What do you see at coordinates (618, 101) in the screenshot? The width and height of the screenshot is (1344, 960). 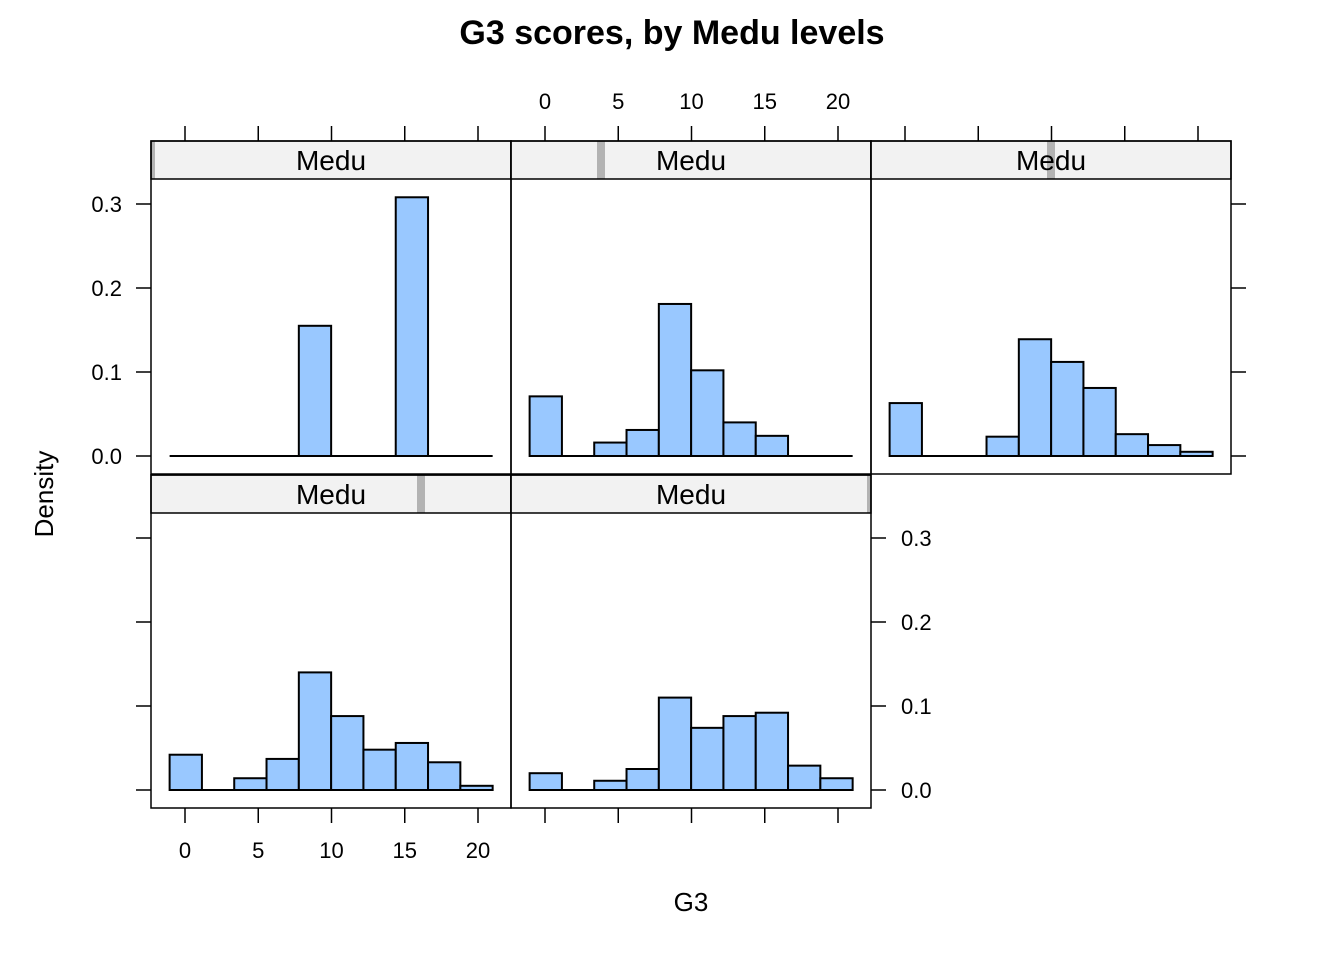 I see `x-tick-label-top: 5` at bounding box center [618, 101].